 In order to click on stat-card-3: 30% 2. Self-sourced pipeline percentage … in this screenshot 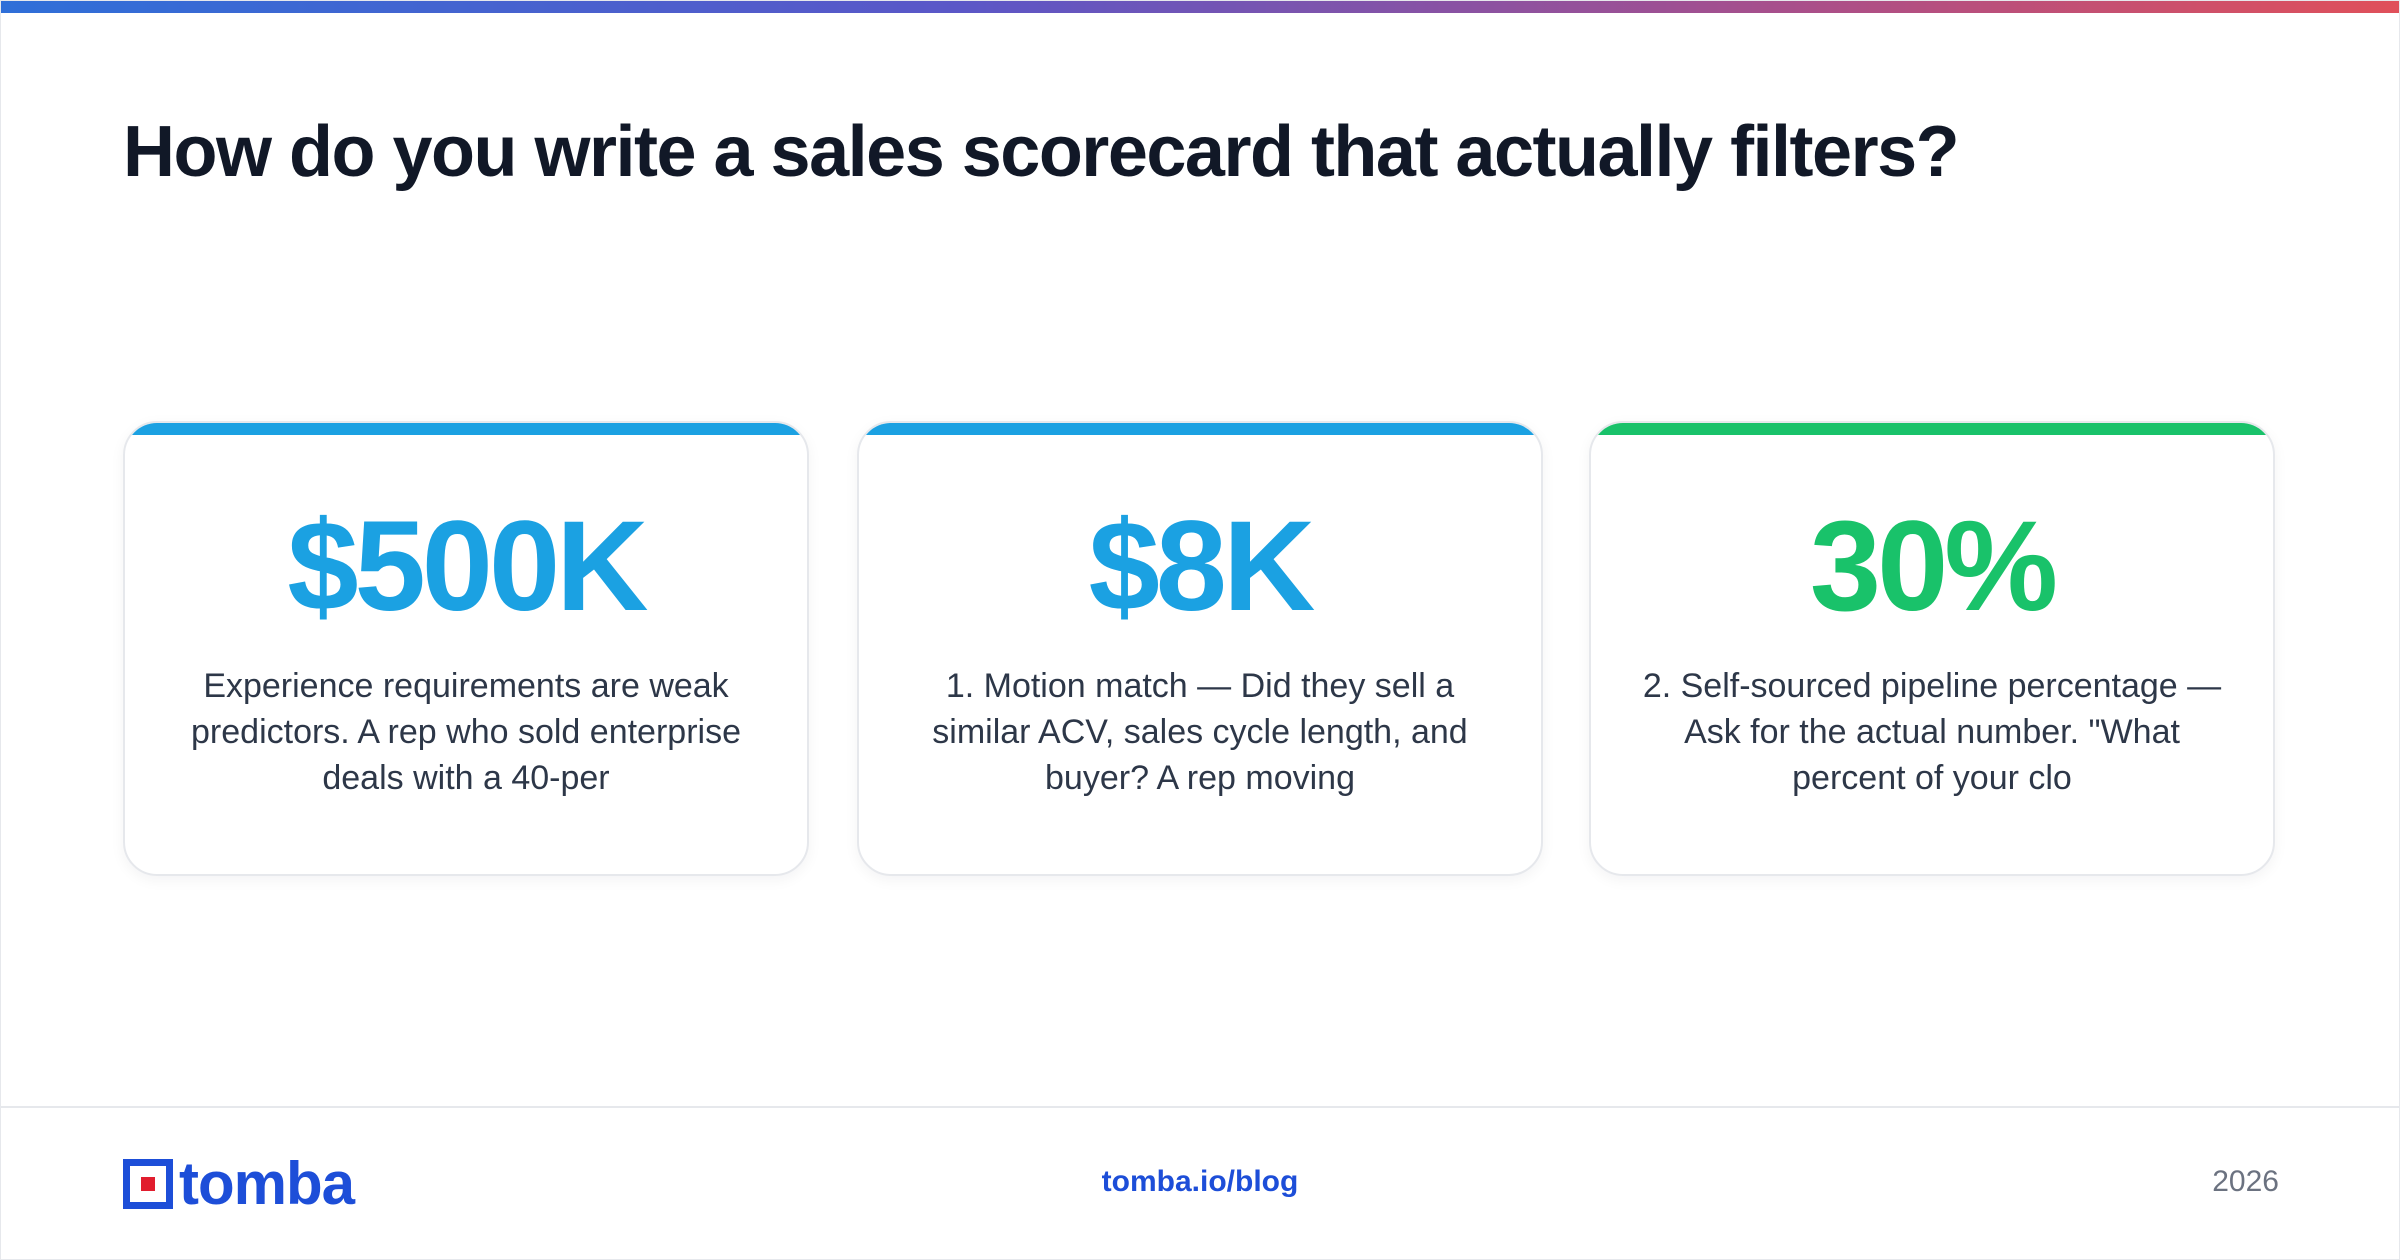, I will do `click(1932, 648)`.